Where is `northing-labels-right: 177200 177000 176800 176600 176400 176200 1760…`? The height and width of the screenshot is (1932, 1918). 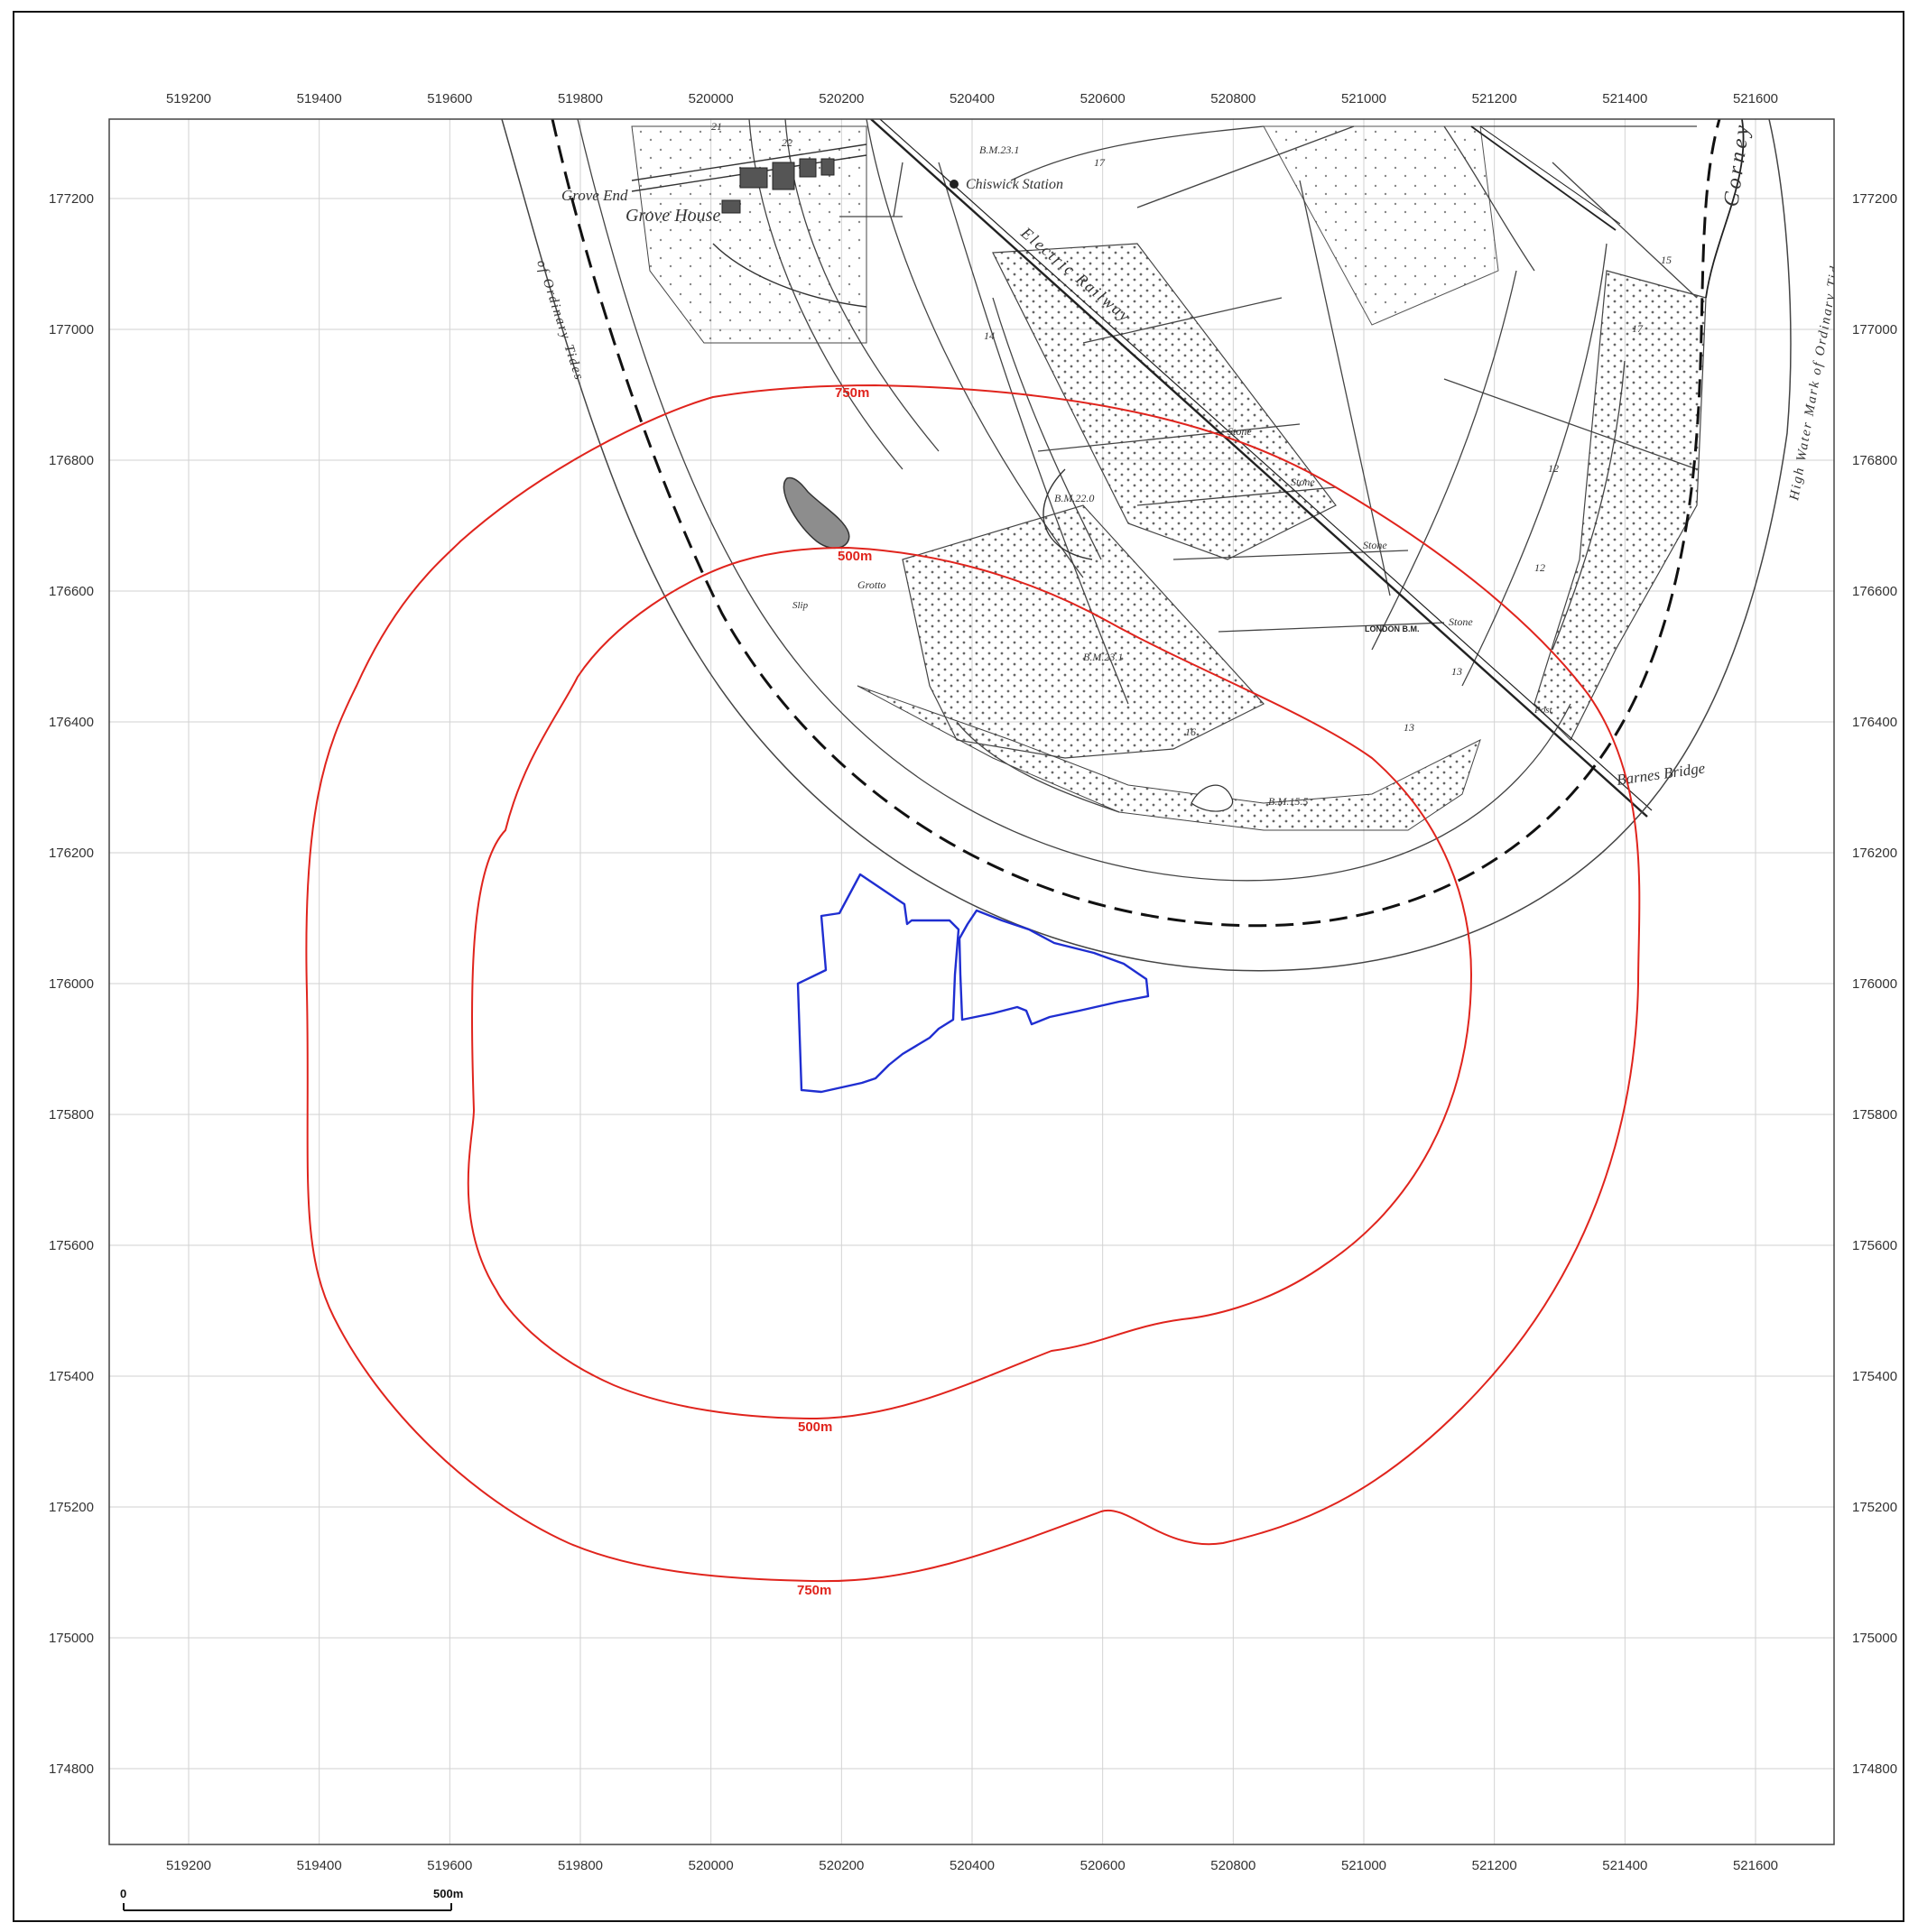
northing-labels-right: 177200 177000 176800 176600 176400 176200 1760… is located at coordinates (1875, 984).